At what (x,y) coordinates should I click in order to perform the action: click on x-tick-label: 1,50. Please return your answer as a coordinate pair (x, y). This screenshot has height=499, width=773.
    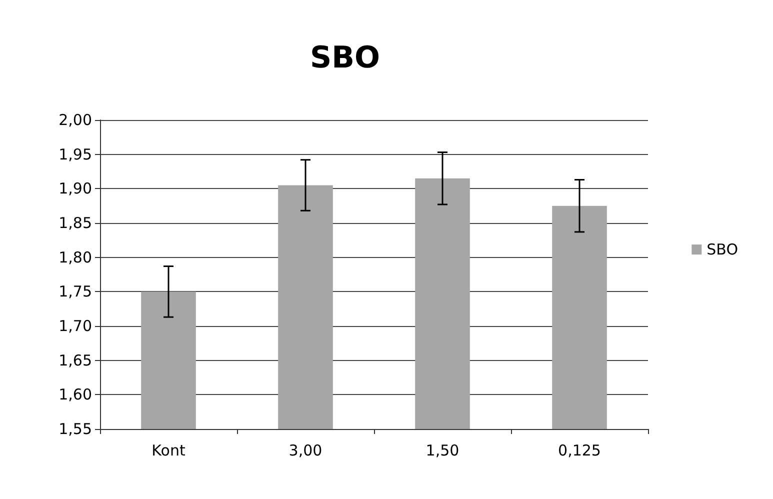
    Looking at the image, I should click on (443, 451).